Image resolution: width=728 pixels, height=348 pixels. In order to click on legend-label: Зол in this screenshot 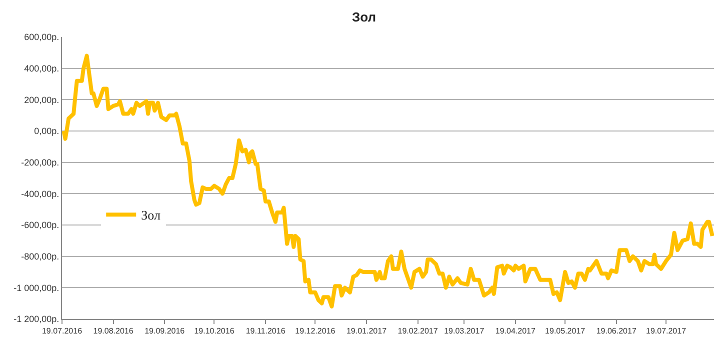, I will do `click(151, 215)`.